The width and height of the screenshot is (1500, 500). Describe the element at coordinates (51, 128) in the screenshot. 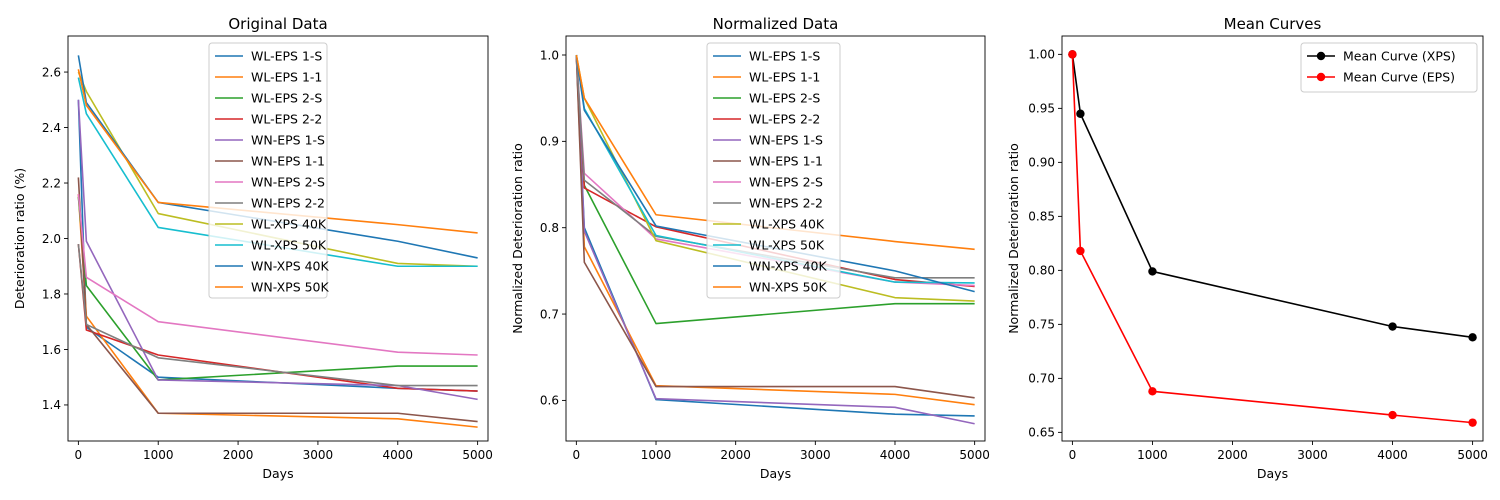

I see `y-tick-label: 2.4` at that location.